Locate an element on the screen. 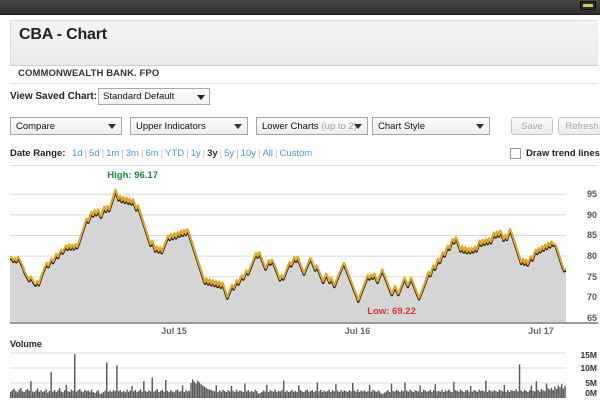 The image size is (600, 403). draw-trend-lines-control: Draw trend lines is located at coordinates (555, 154).